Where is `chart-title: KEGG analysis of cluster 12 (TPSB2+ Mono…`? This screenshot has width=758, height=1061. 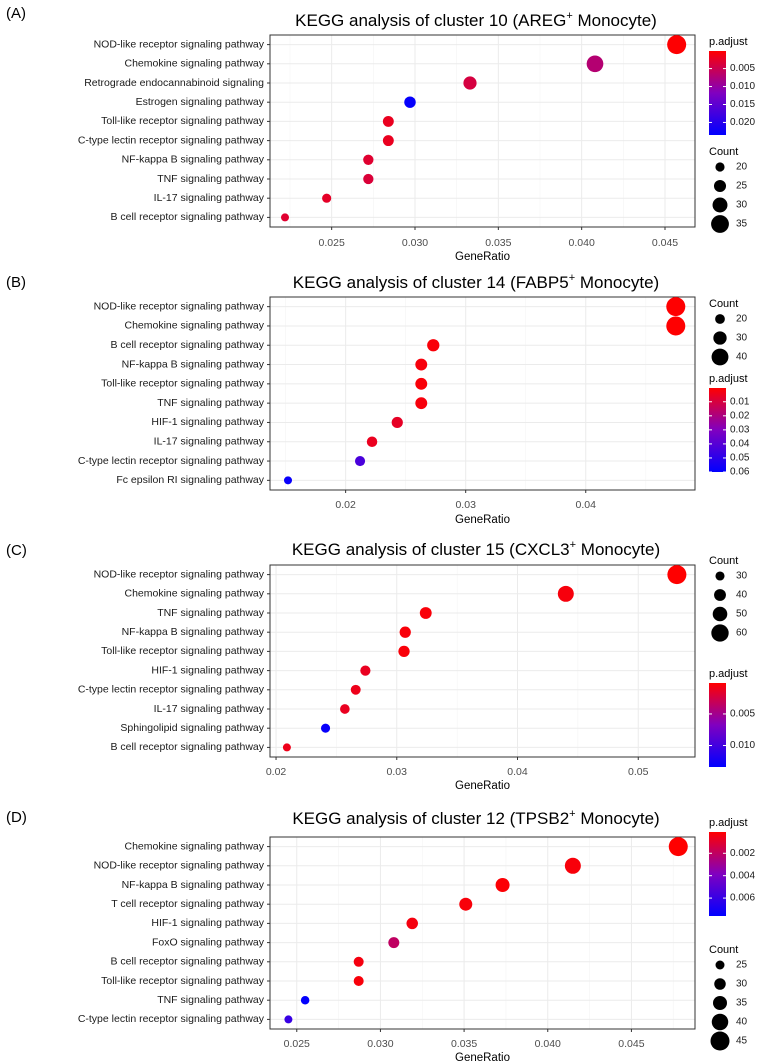 chart-title: KEGG analysis of cluster 12 (TPSB2+ Mono… is located at coordinates (475, 818).